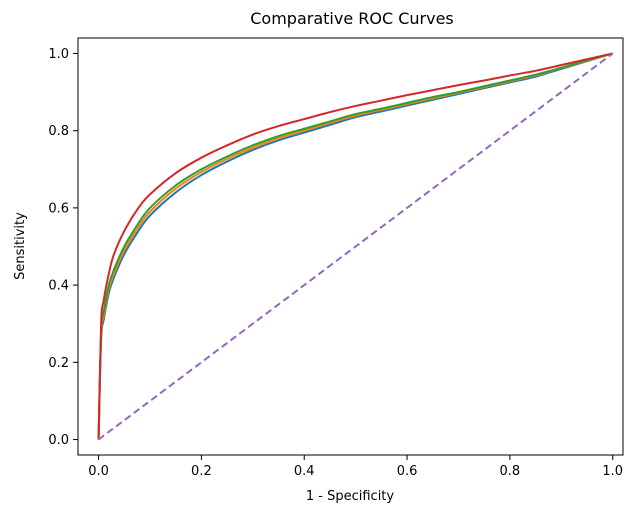 The width and height of the screenshot is (624, 507). What do you see at coordinates (58, 286) in the screenshot?
I see `y-tick-label: 0.4` at bounding box center [58, 286].